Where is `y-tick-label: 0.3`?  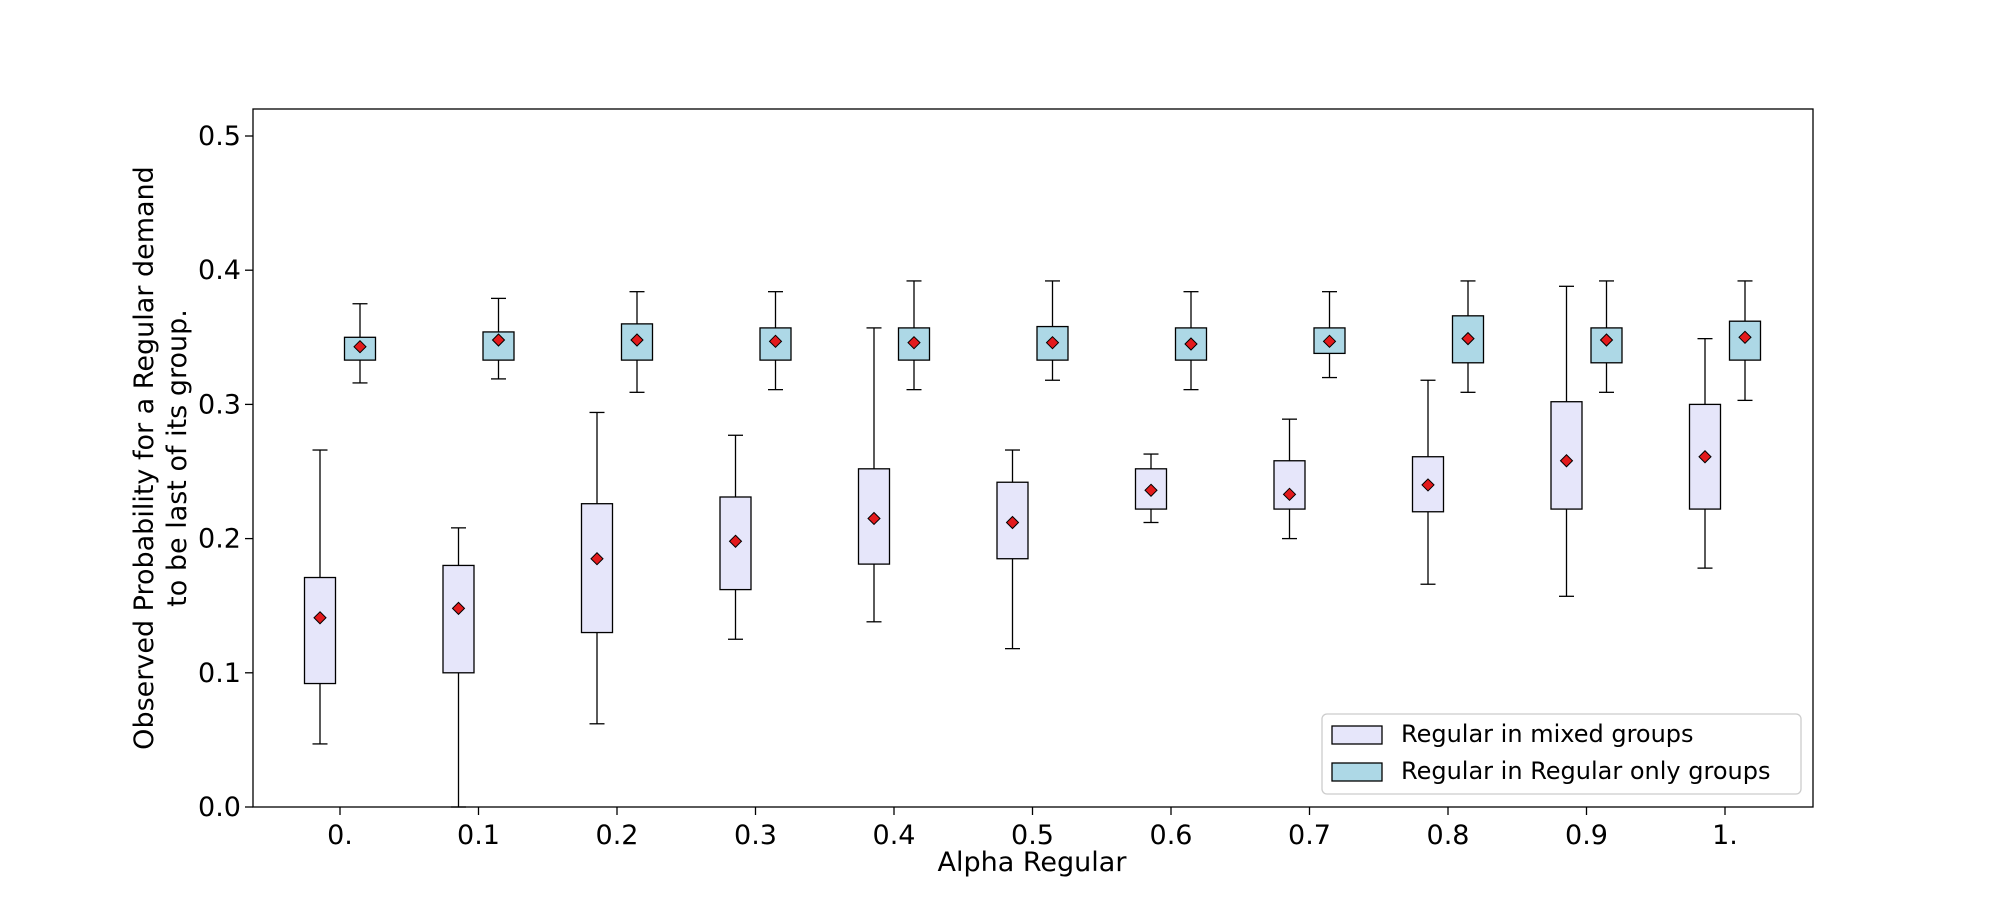
y-tick-label: 0.3 is located at coordinates (219, 404).